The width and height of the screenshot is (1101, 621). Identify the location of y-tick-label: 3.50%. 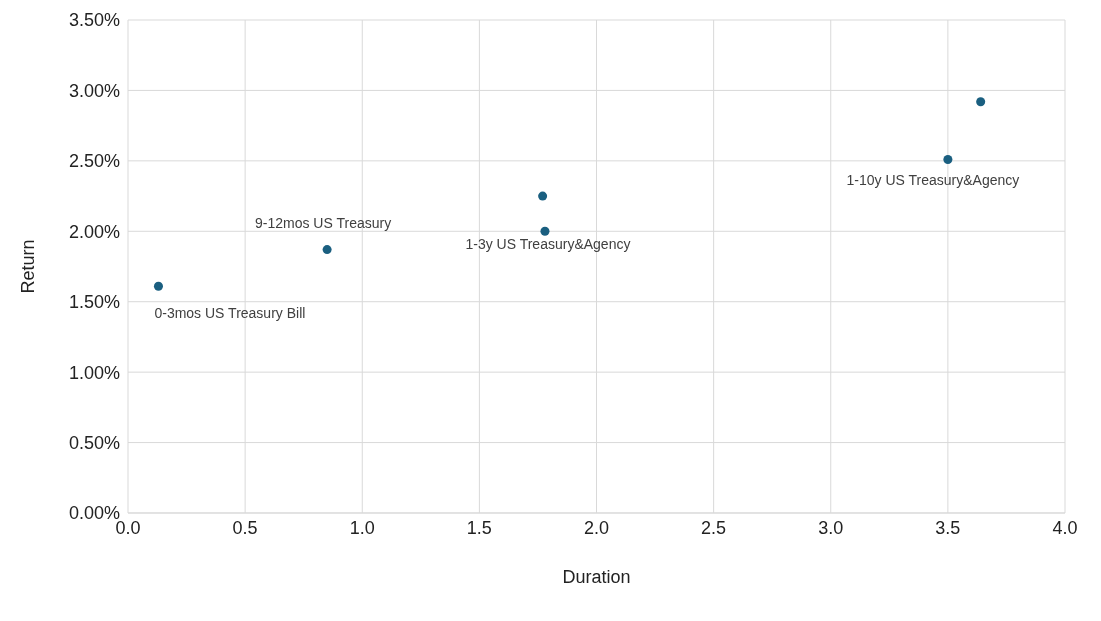
(94, 20).